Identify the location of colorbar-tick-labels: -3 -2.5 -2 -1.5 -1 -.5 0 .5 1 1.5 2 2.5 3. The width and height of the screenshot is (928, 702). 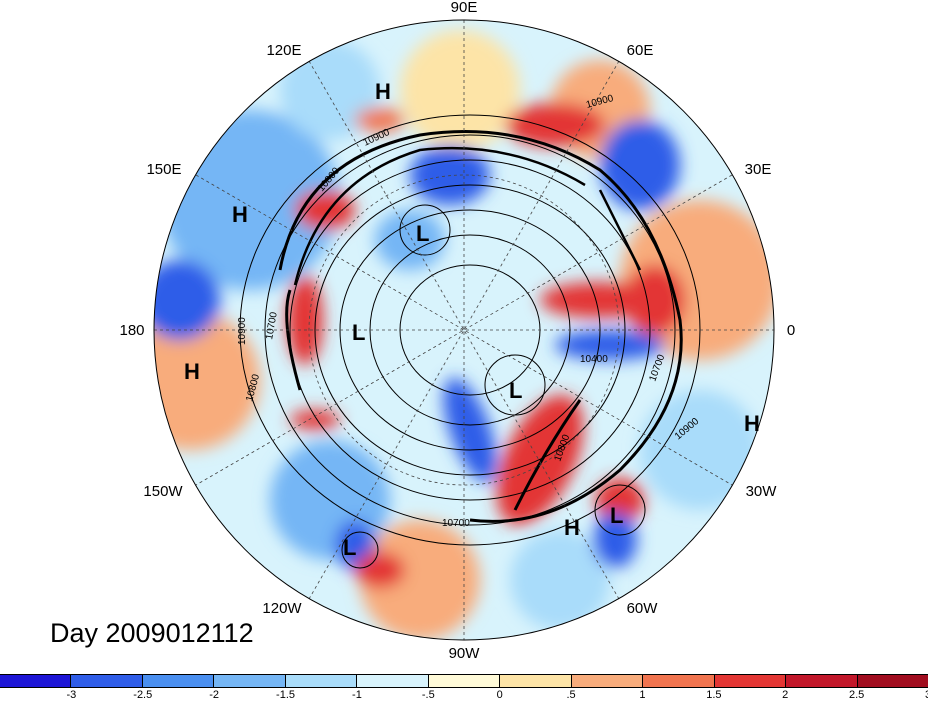
(464, 695).